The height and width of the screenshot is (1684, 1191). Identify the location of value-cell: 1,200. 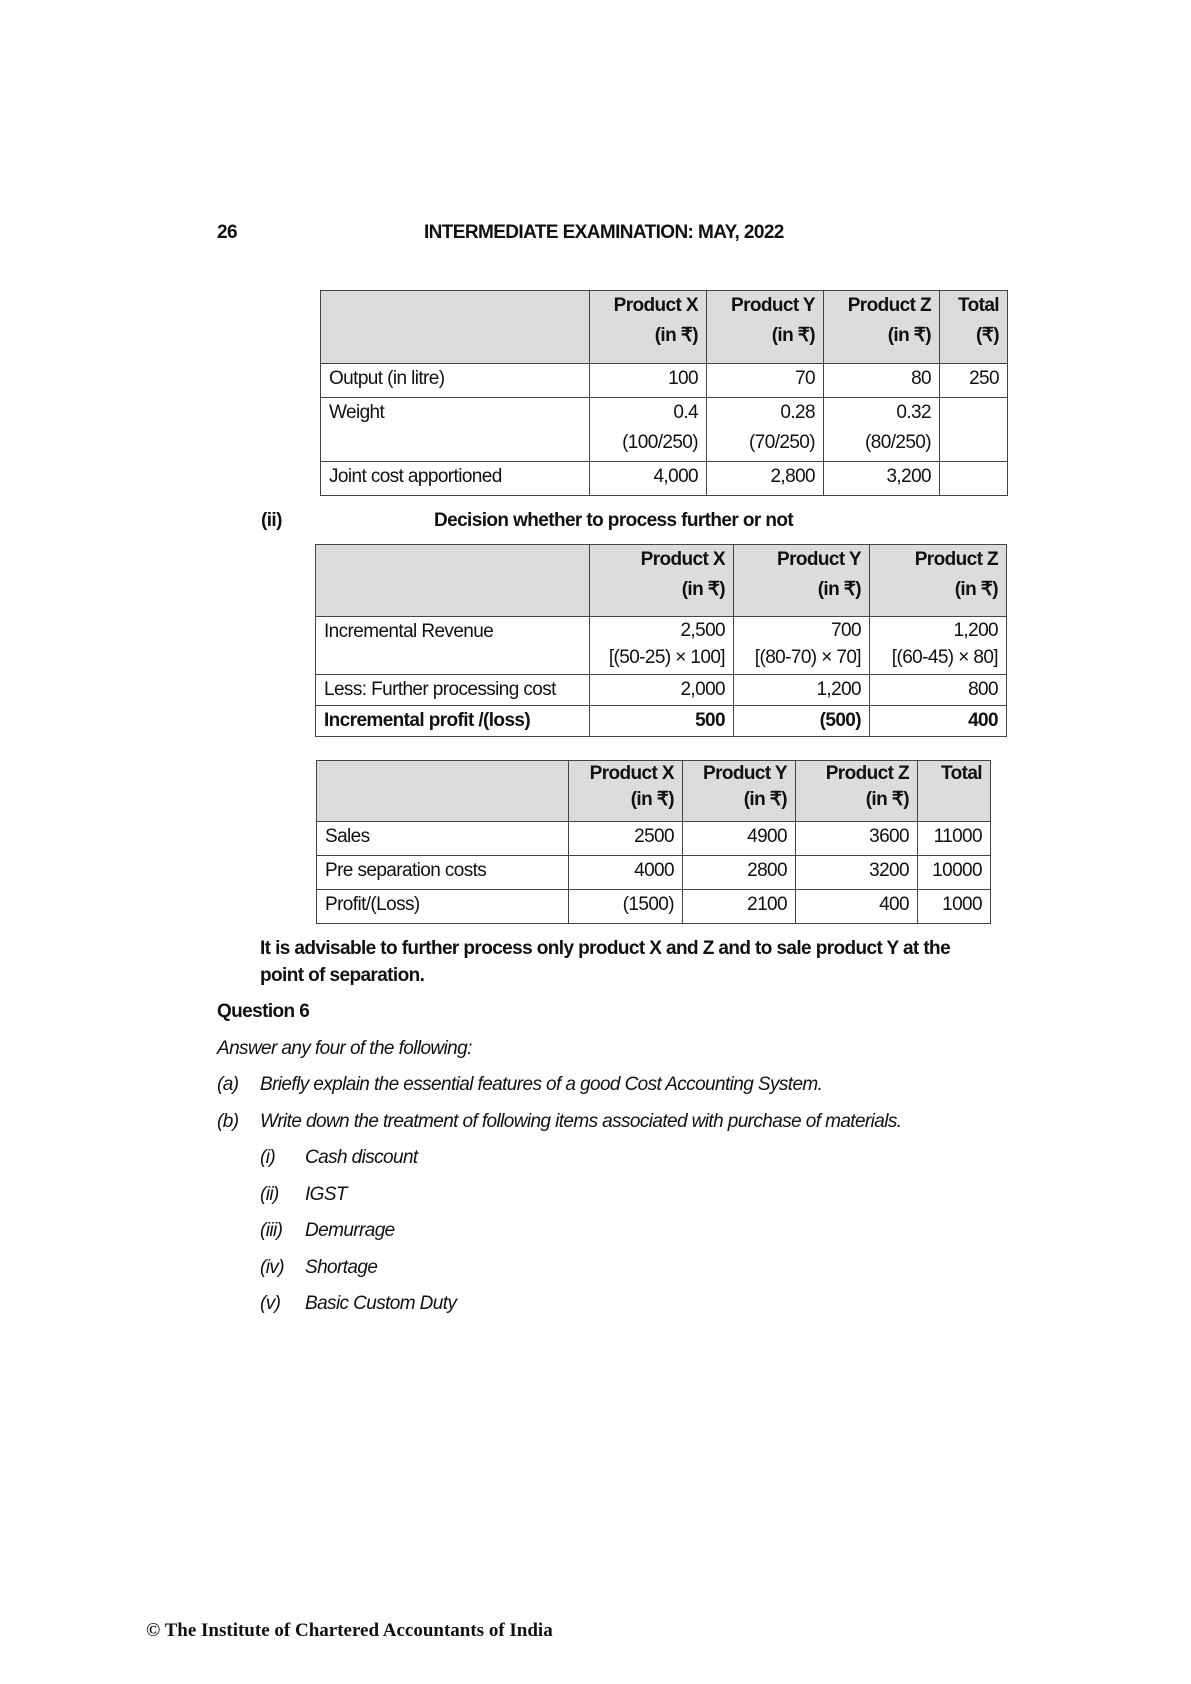
(801, 690).